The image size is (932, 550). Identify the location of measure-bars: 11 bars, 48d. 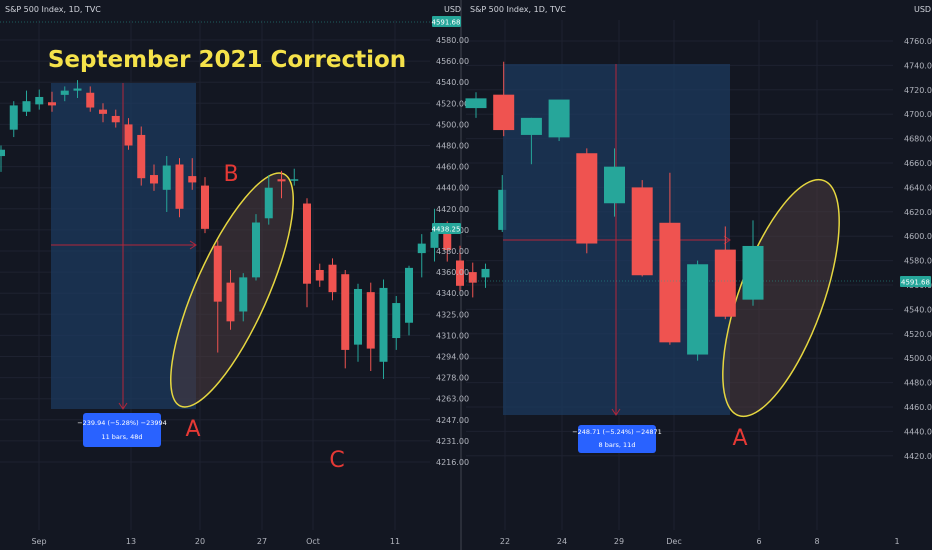
(121, 437).